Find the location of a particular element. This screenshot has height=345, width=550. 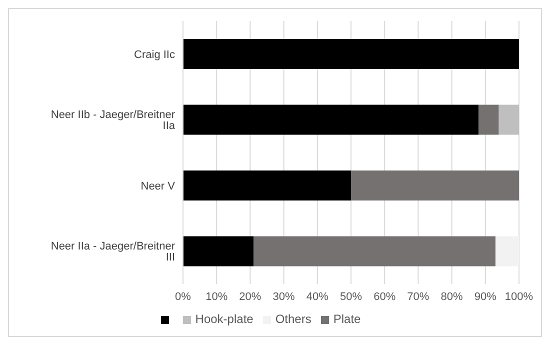

x-tick-label: 90% is located at coordinates (485, 296).